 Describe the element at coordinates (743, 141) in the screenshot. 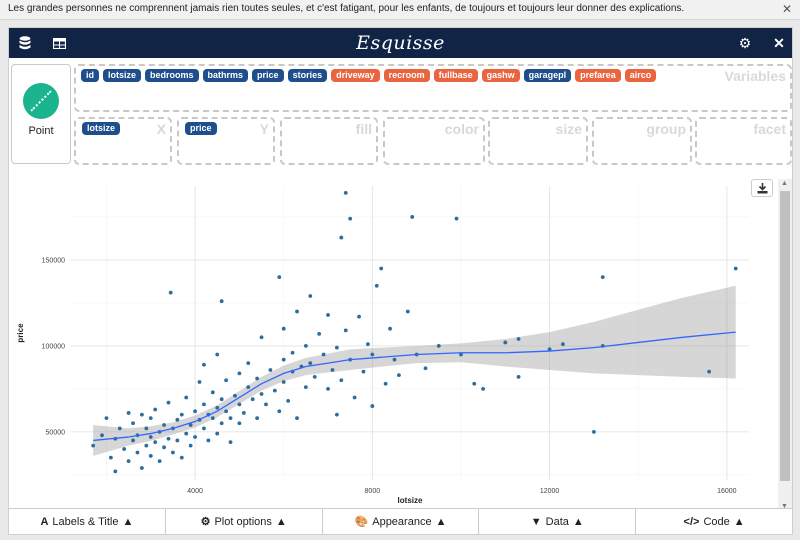

I see `facet-dropzone: facet` at that location.